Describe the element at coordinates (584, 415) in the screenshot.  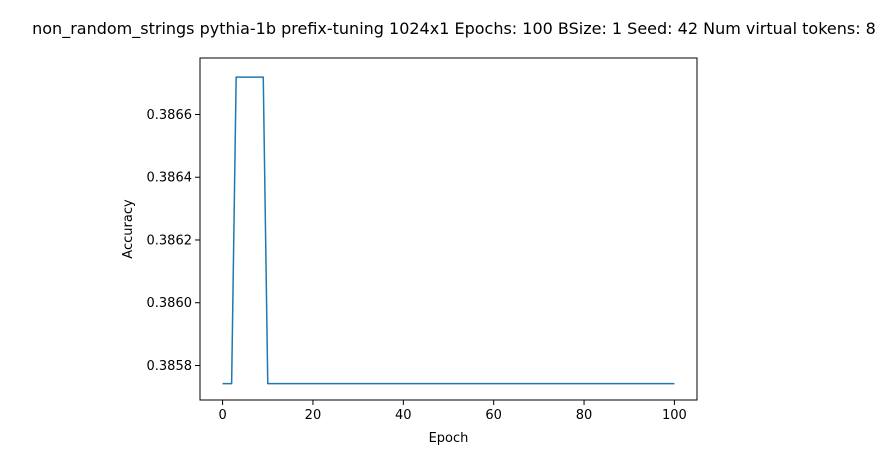
I see `x-tick-label: 80` at that location.